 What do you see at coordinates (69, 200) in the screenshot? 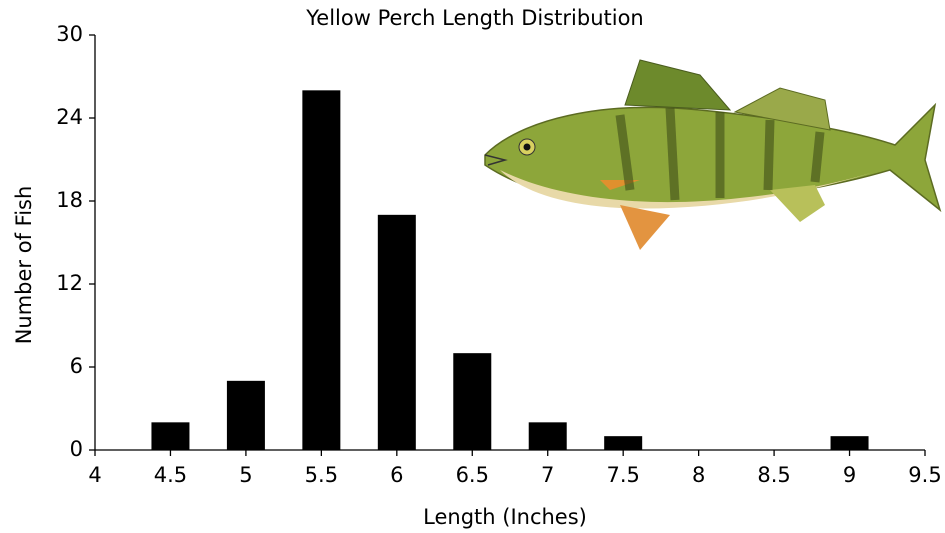
I see `y-tick-label: 18` at bounding box center [69, 200].